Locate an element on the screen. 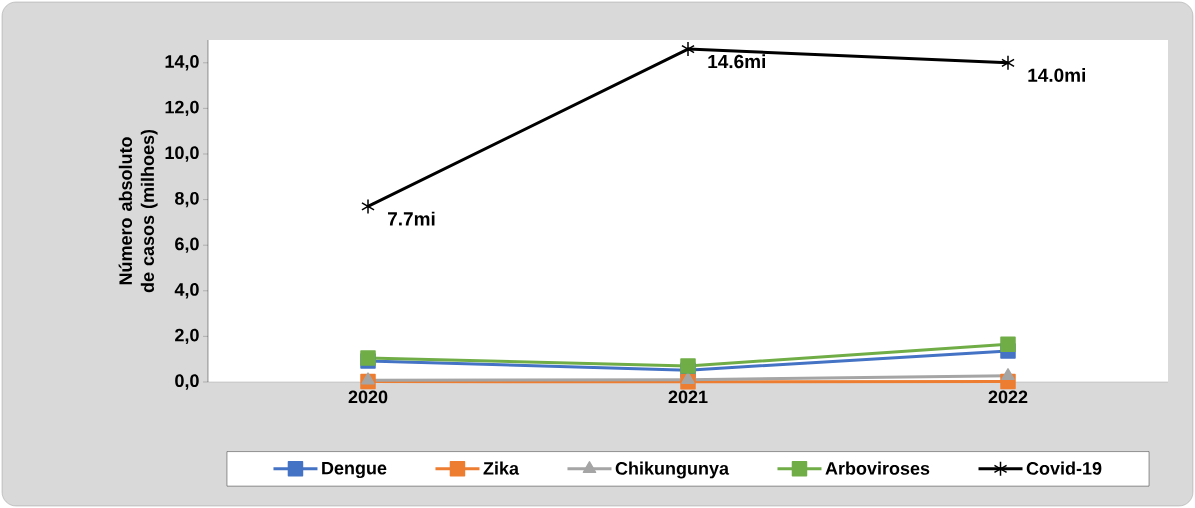 The image size is (1195, 508). legend-label: Arboviroses is located at coordinates (877, 468).